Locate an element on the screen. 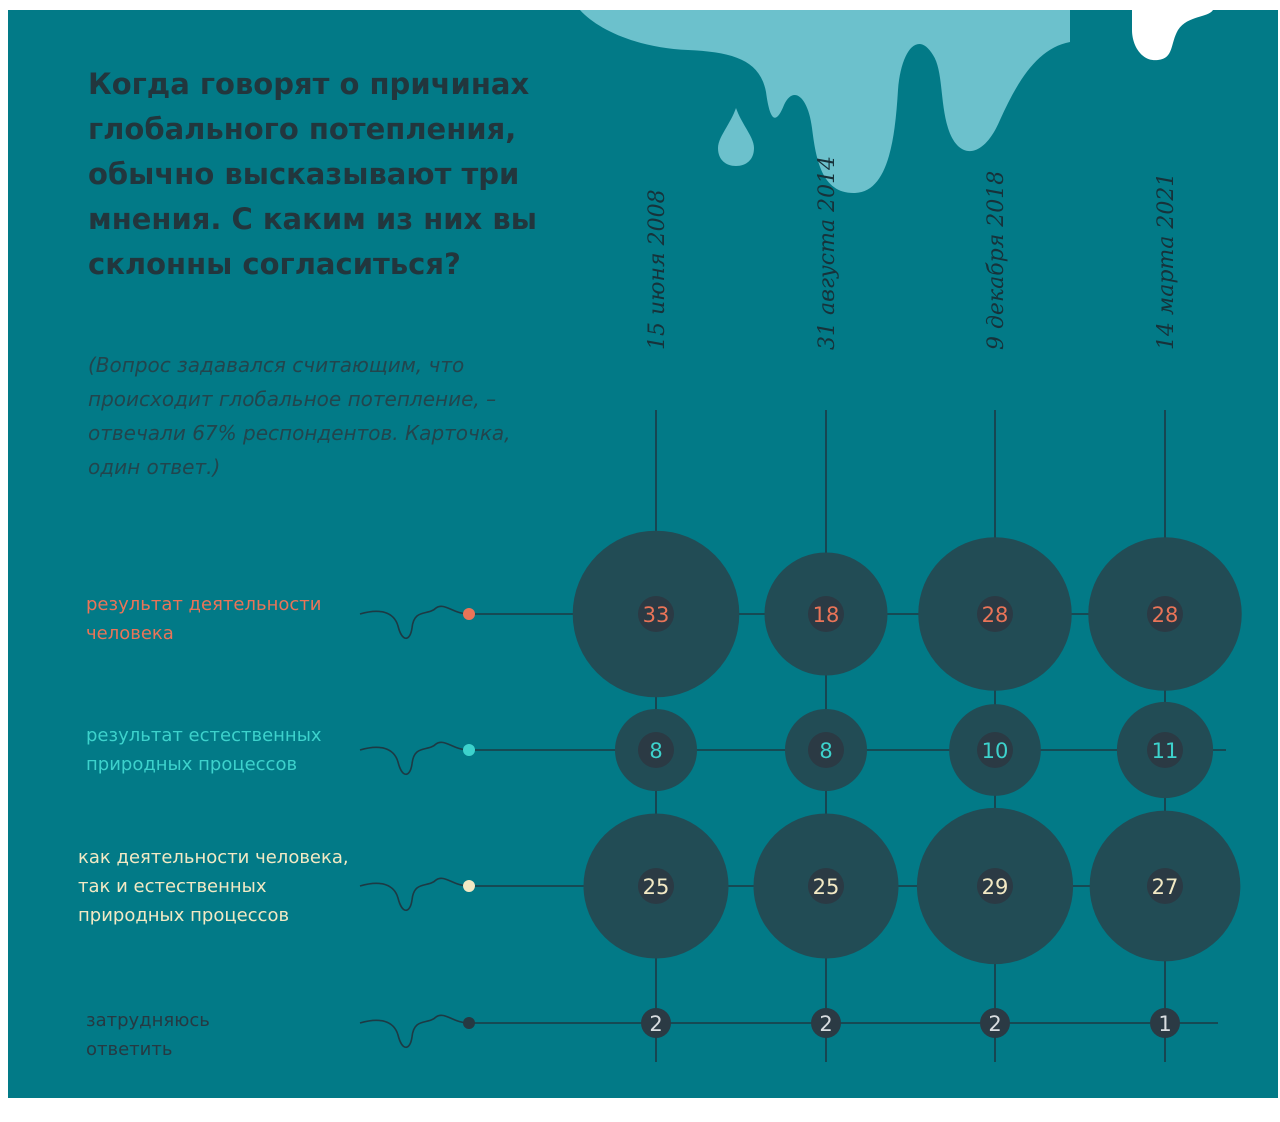  value-label: 29 is located at coordinates (995, 887).